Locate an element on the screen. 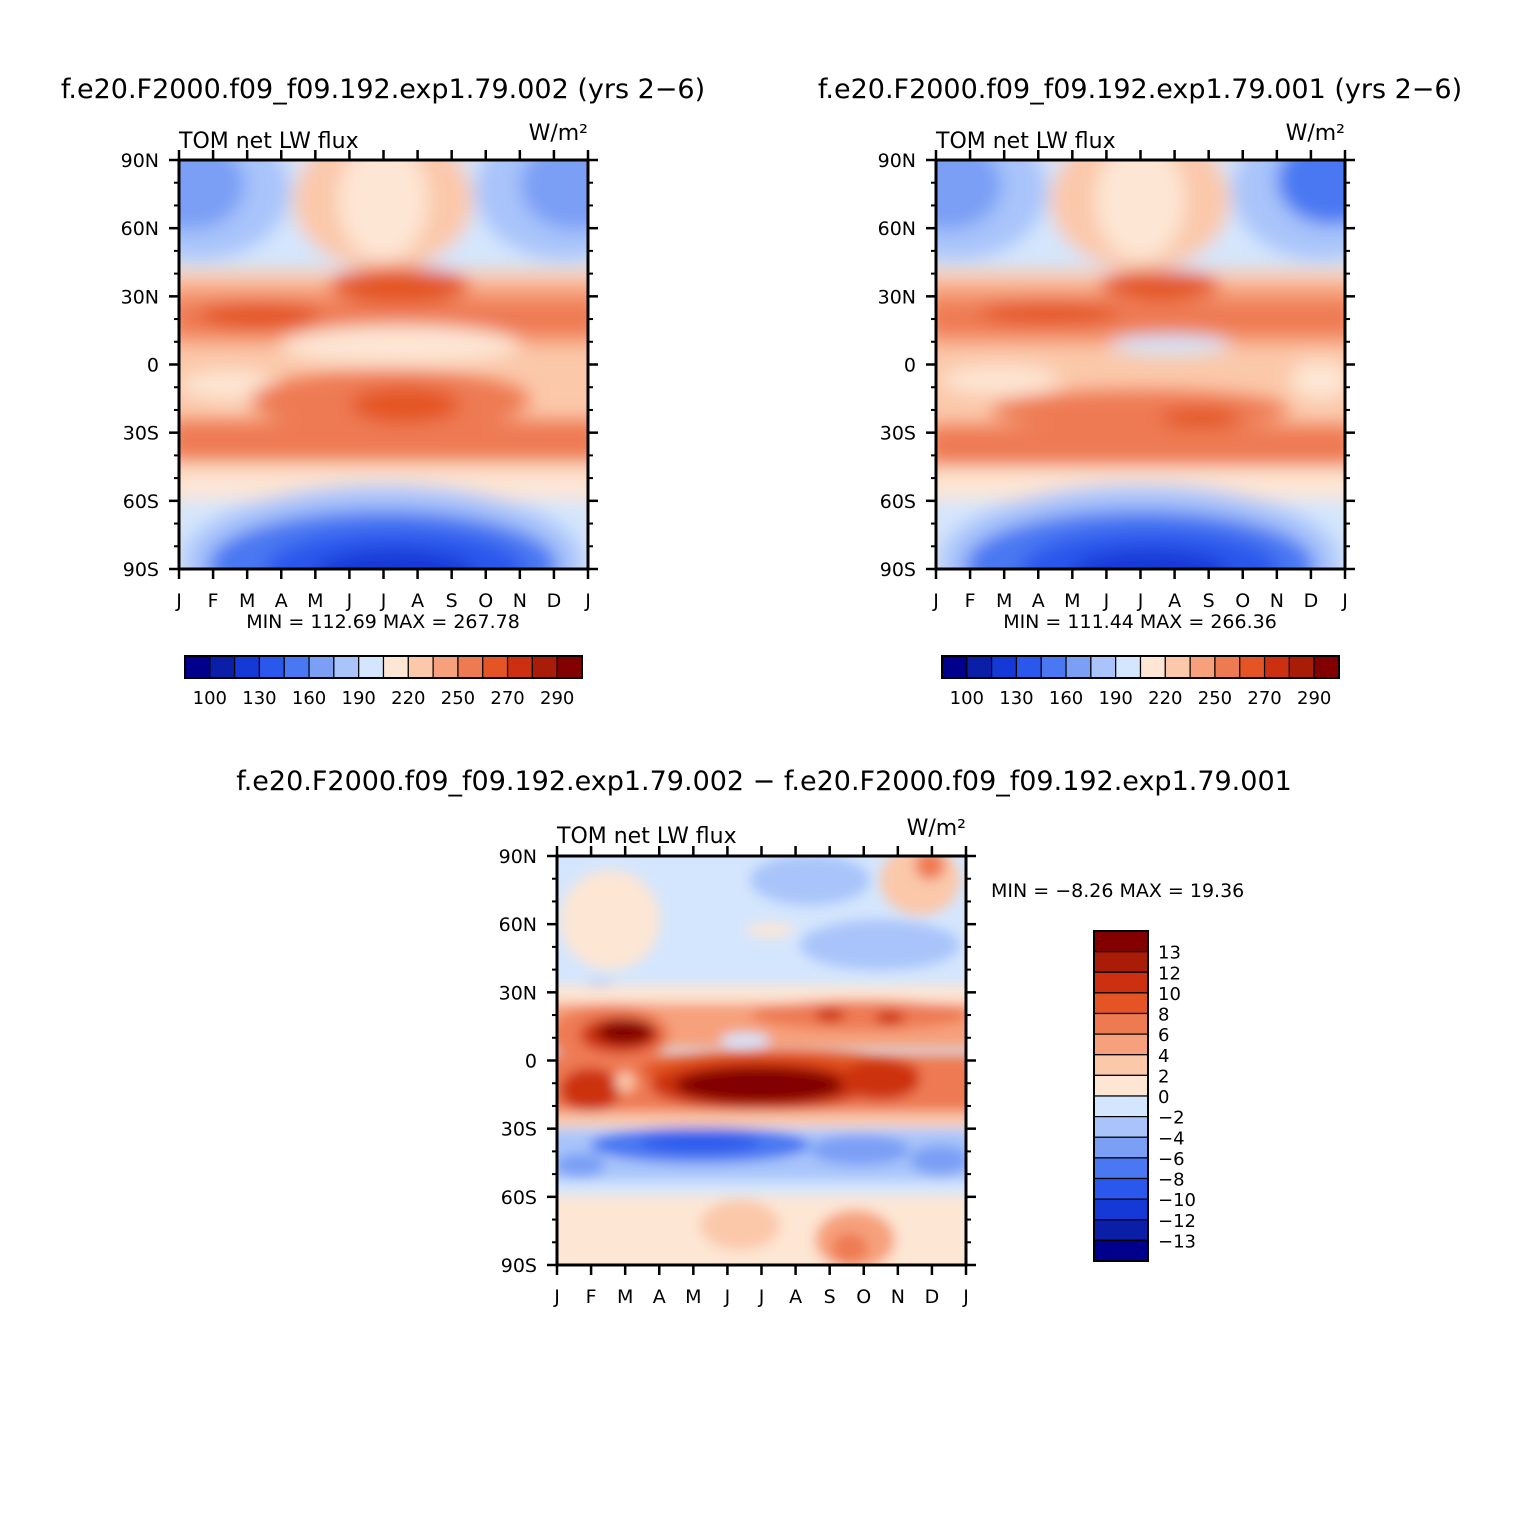 The height and width of the screenshot is (1524, 1524). panel-exp002-field-label: TOM net LW flux is located at coordinates (268, 141).